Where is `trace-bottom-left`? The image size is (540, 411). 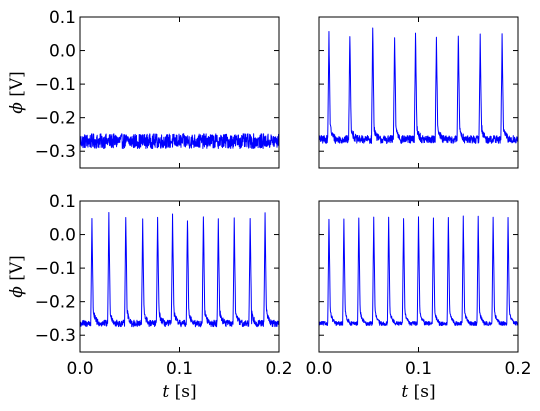
trace-bottom-left is located at coordinates (179, 269).